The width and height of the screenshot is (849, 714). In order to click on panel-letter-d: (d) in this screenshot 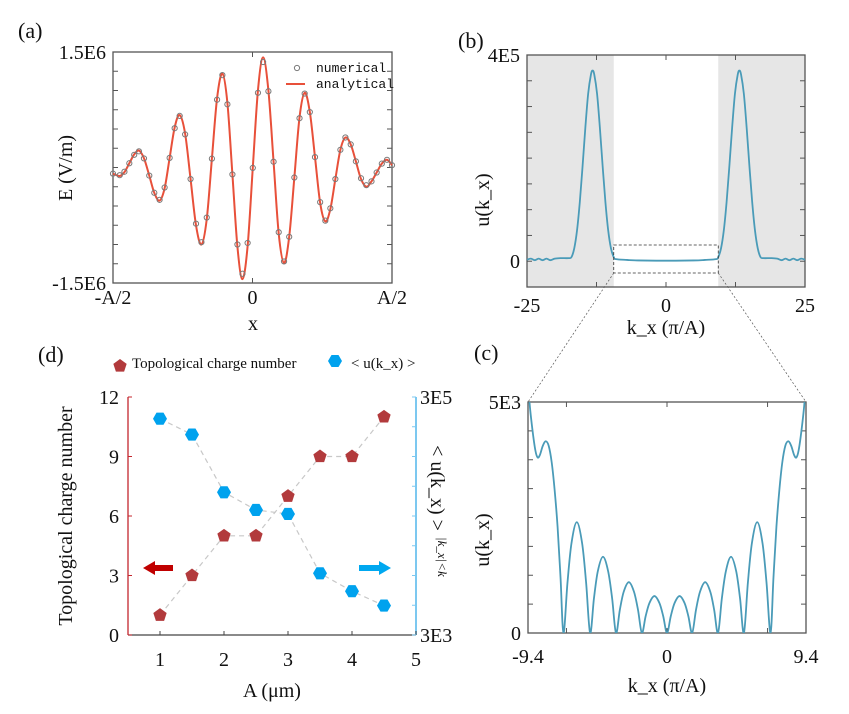, I will do `click(51, 354)`.